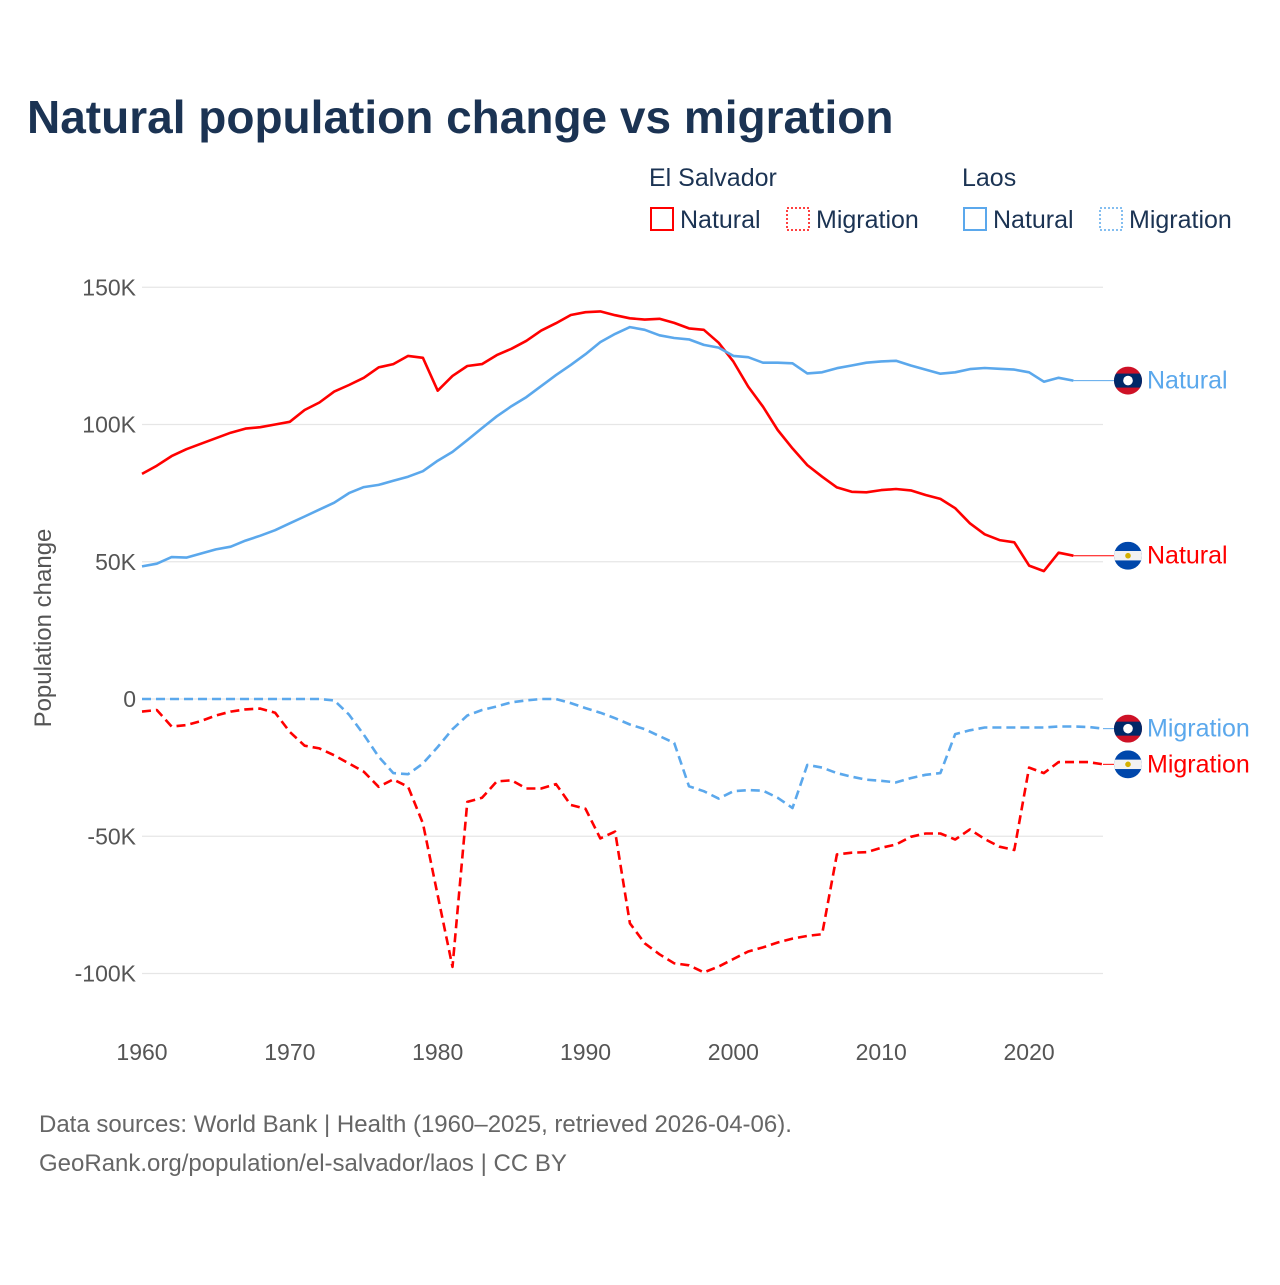  I want to click on legend-label-laos-natural: Natural, so click(1033, 220).